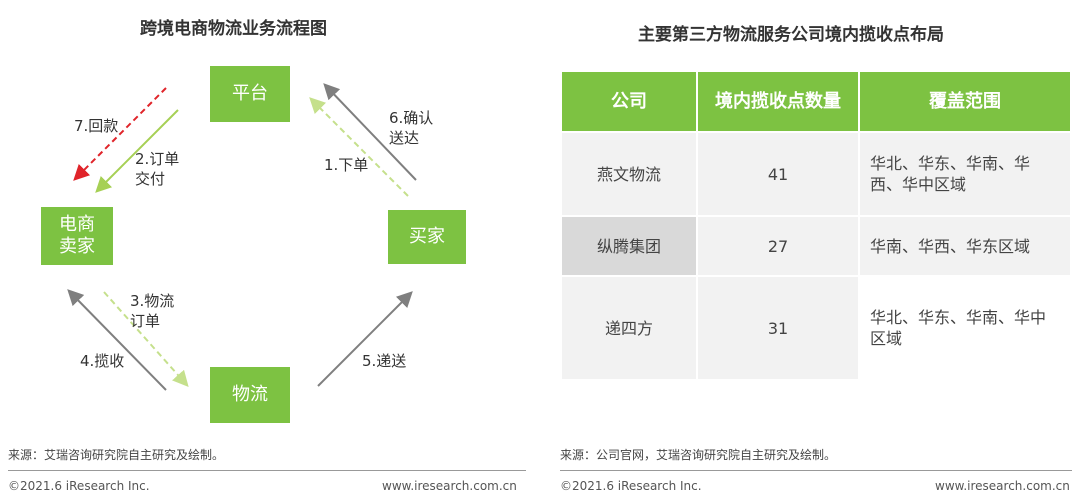 The height and width of the screenshot is (497, 1080). I want to click on right-source-note: 来源：公司官网，艾瑞咨询研究院自主研究及绘制。, so click(698, 455).